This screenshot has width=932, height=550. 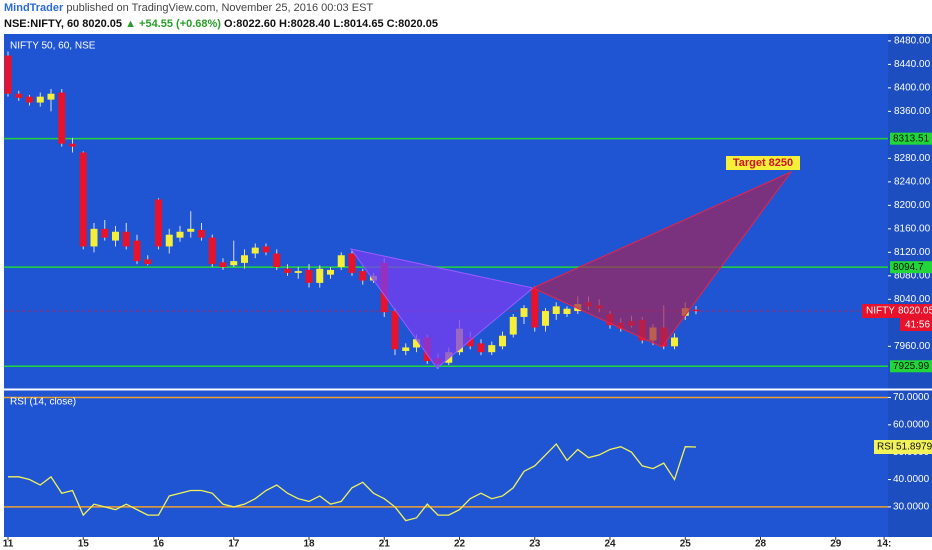 What do you see at coordinates (912, 346) in the screenshot?
I see `y-tick-label: 7960.00` at bounding box center [912, 346].